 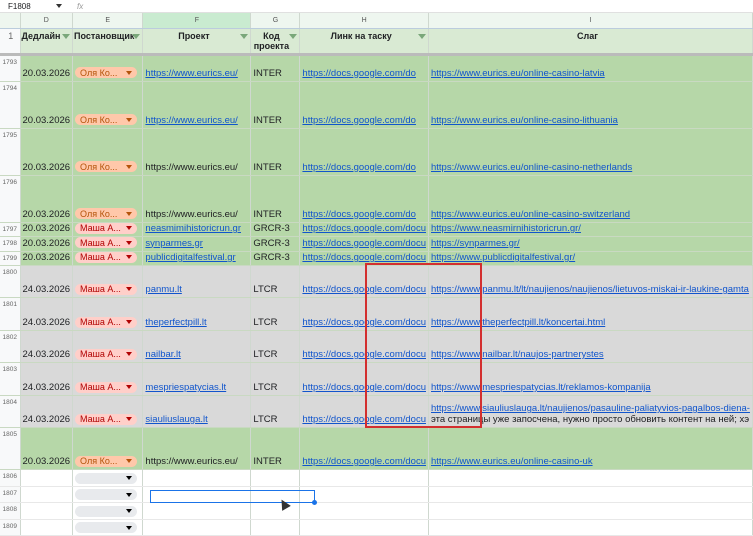 I want to click on row-number: 1796, so click(x=10, y=199).